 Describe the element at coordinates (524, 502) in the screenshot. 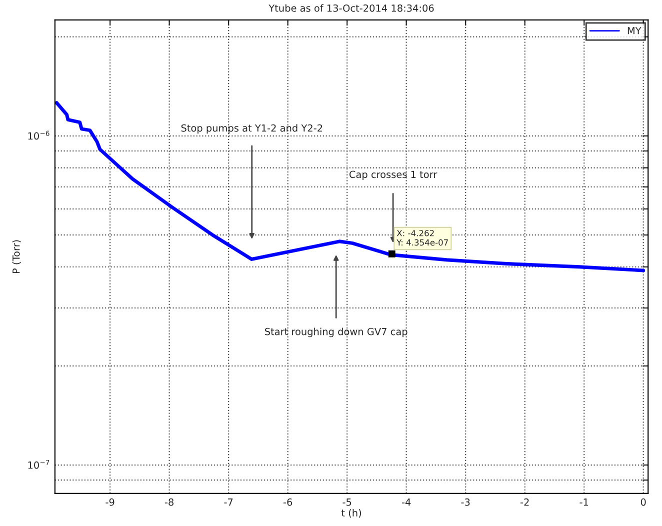

I see `x-tick-label: -2` at that location.